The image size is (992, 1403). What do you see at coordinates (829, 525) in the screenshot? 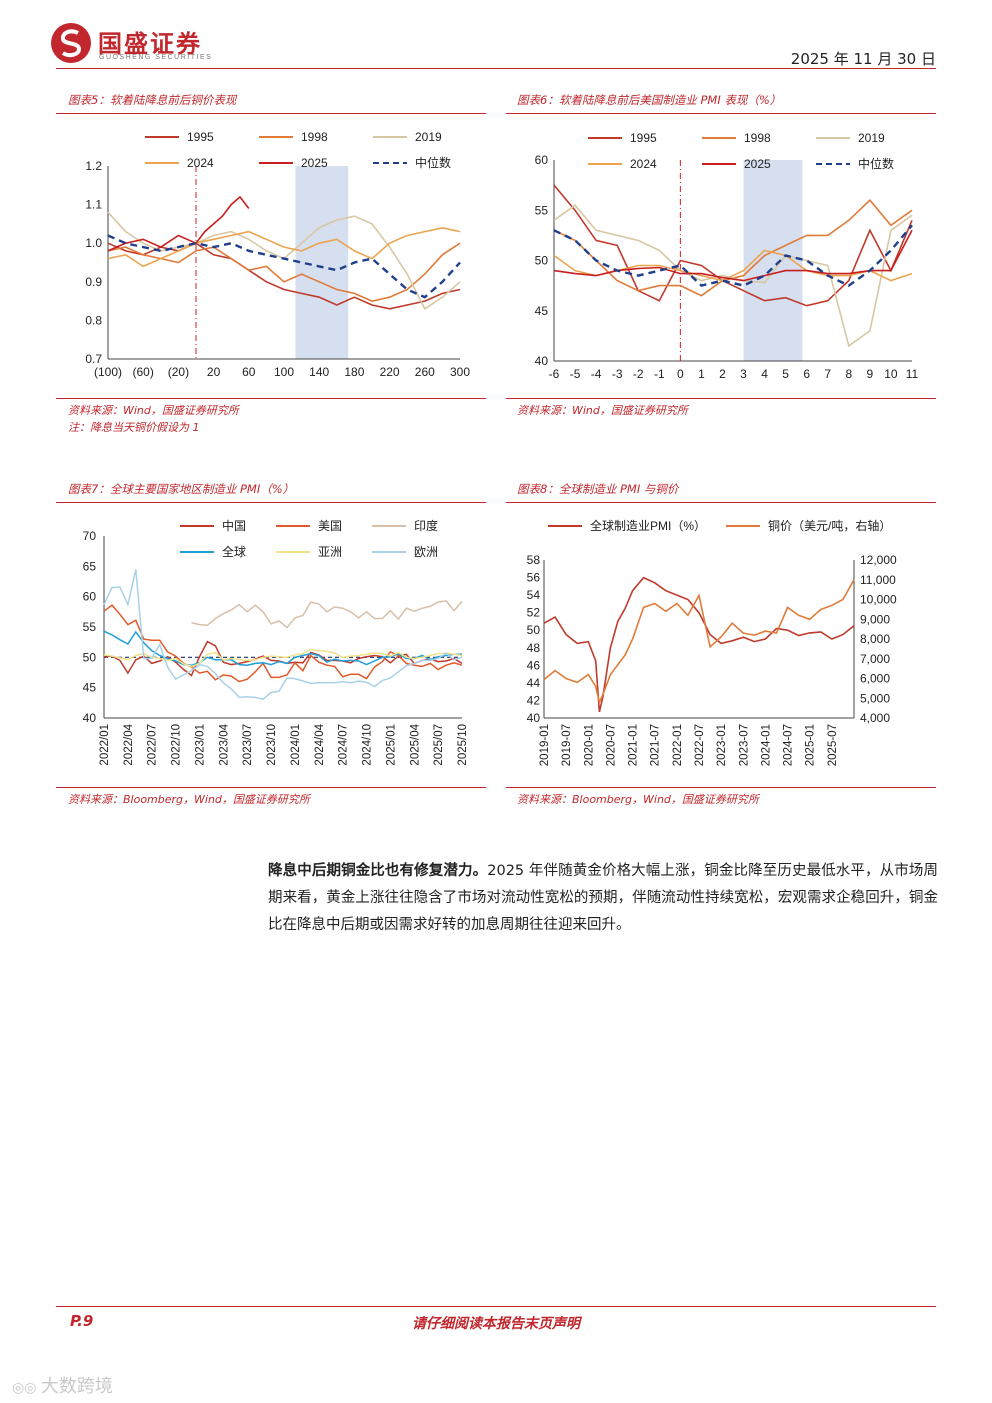
I see `fig8-legend-label-1: 铜价（美元/吨，右轴）` at bounding box center [829, 525].